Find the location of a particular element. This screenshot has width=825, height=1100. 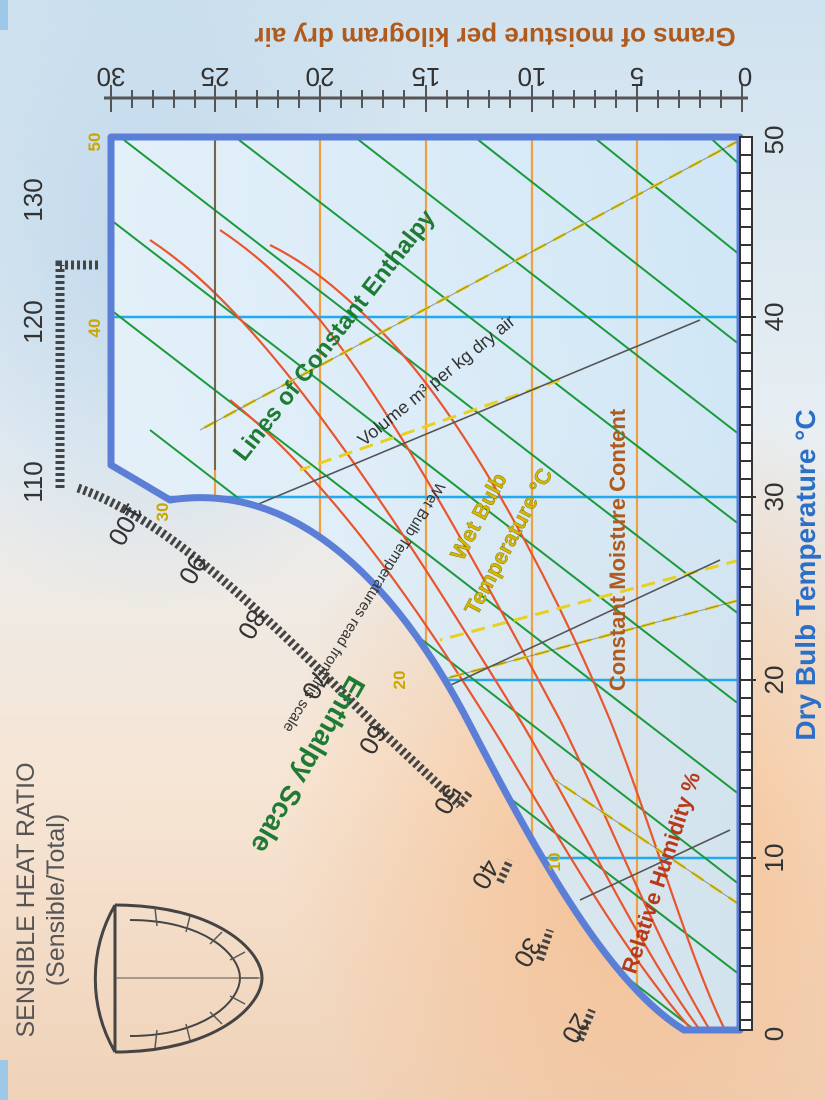

moisture-tick-5: 5 is located at coordinates (637, 77).